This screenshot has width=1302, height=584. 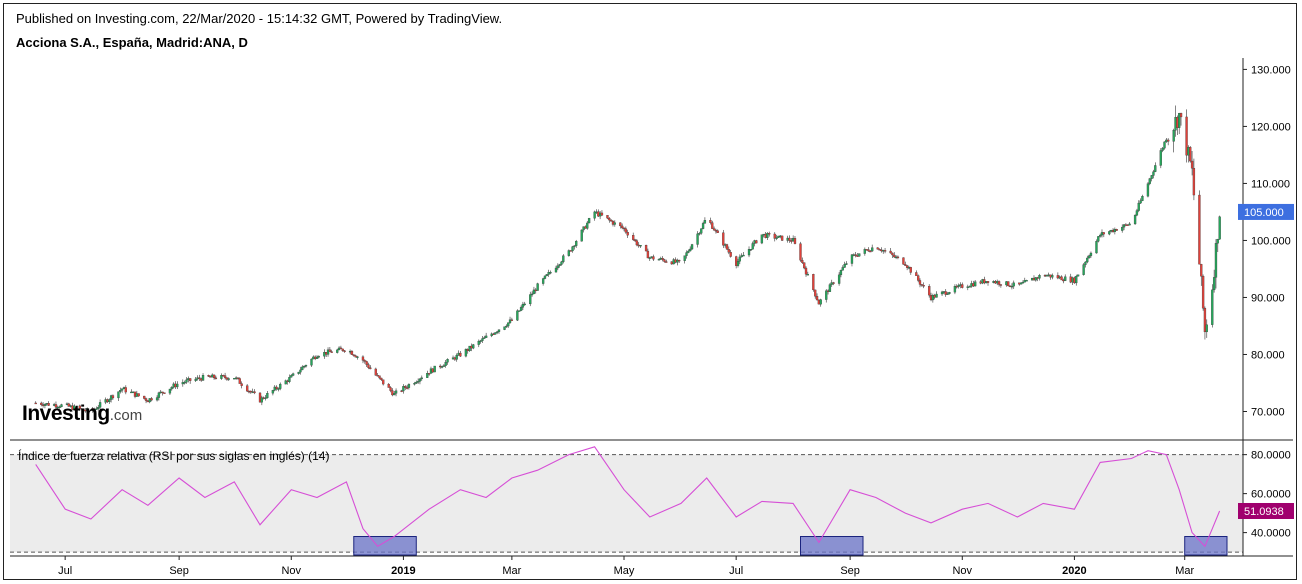 What do you see at coordinates (66, 413) in the screenshot?
I see `logo-brand: Investing` at bounding box center [66, 413].